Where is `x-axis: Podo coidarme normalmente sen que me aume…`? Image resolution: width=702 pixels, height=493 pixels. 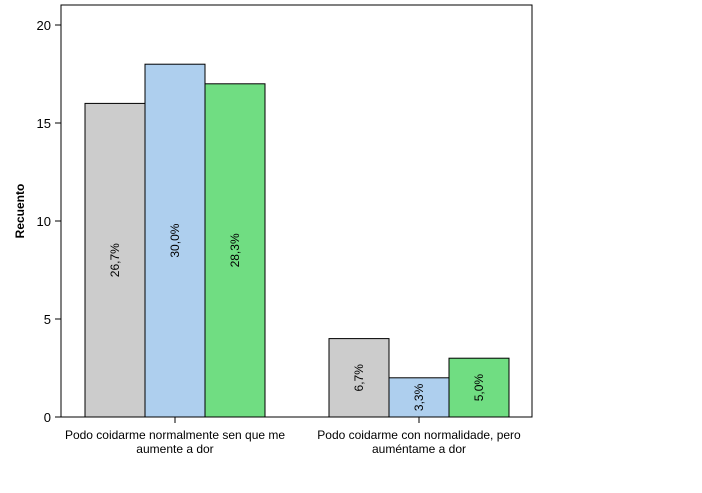 x-axis: Podo coidarme normalmente sen que me aume… is located at coordinates (293, 436).